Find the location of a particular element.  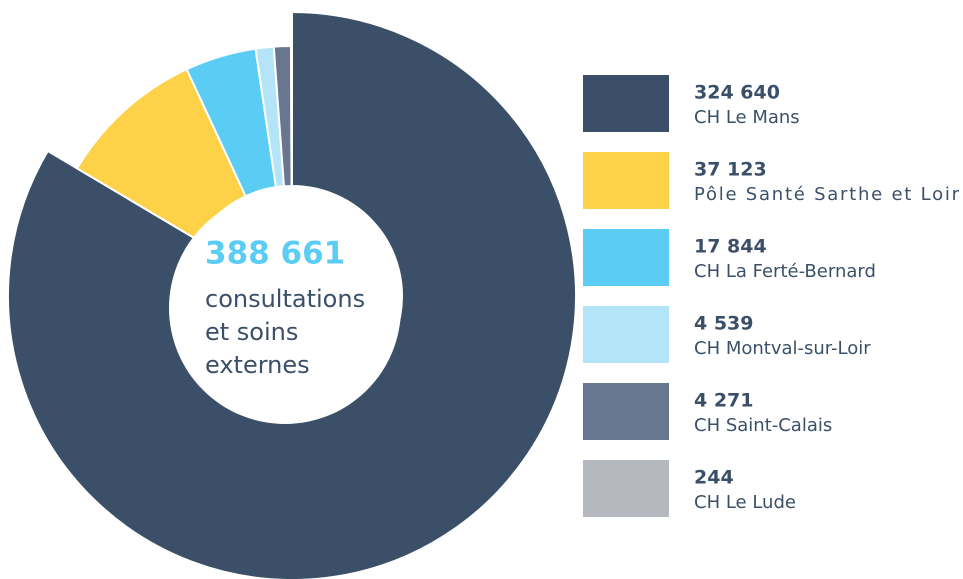

center-text: consultations et soins externes is located at coordinates (285, 332).